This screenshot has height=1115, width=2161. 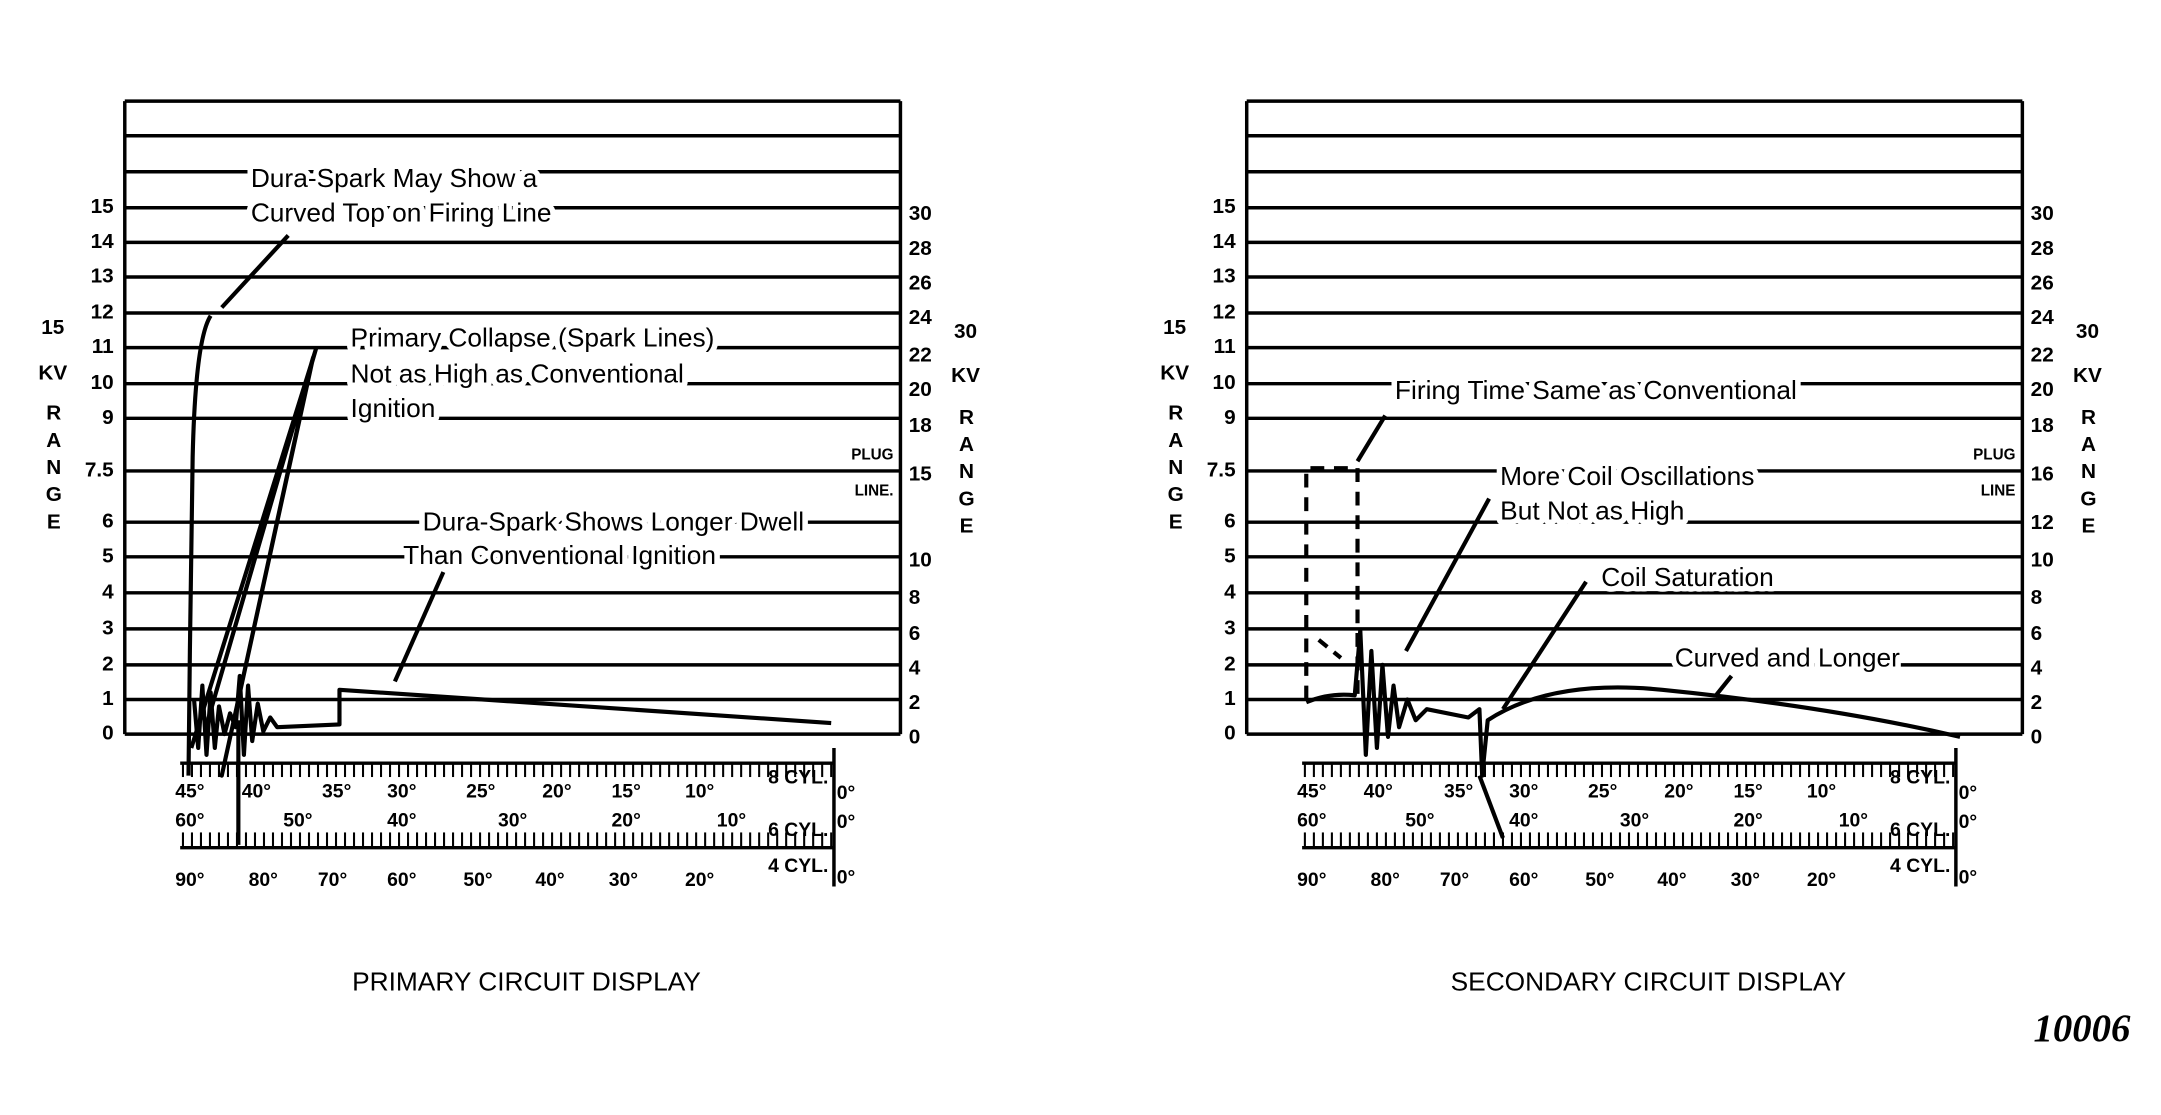 I want to click on firing-line, so click(x=199, y=545).